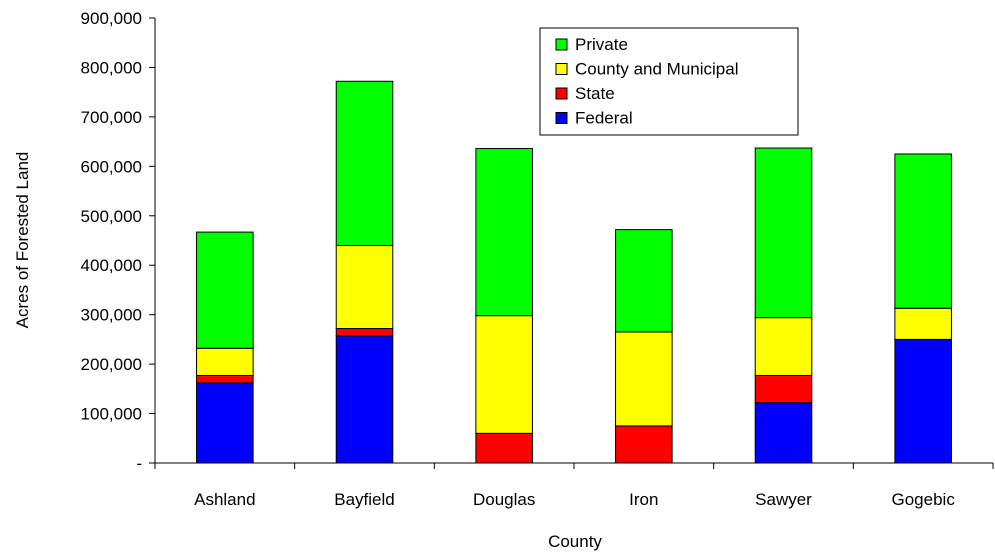 The width and height of the screenshot is (995, 554). I want to click on y-axis-title: Acres of Forested Land, so click(22, 240).